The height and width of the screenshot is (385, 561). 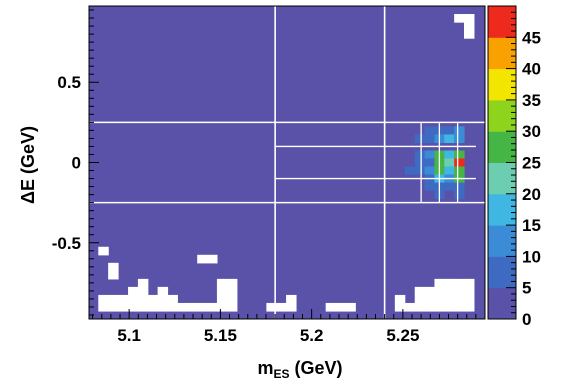 I want to click on colorbar-tick-label: 15, so click(x=531, y=225).